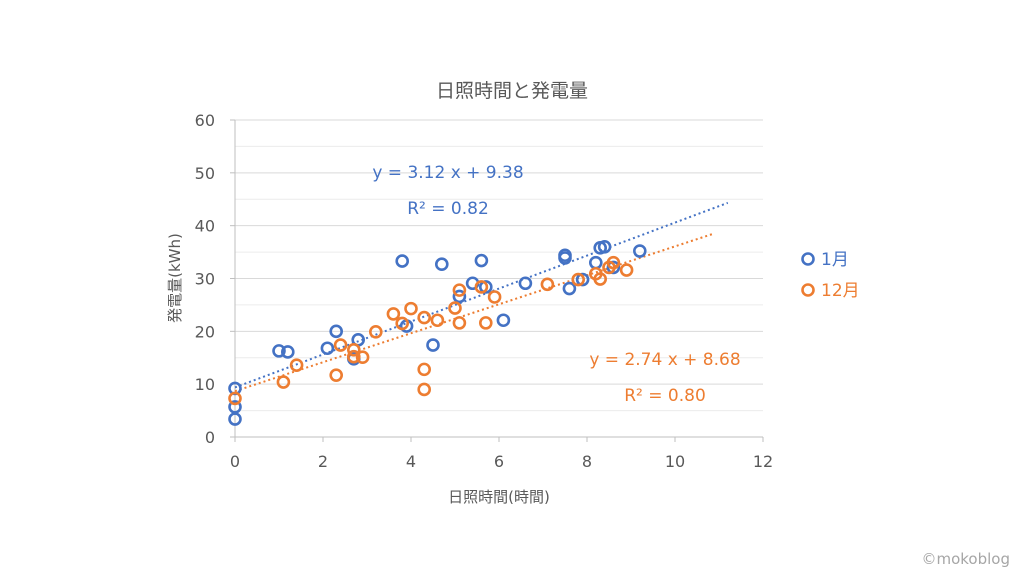 The height and width of the screenshot is (576, 1024). Describe the element at coordinates (175, 278) in the screenshot. I see `y-axis-title: 発電量(kWh)` at that location.